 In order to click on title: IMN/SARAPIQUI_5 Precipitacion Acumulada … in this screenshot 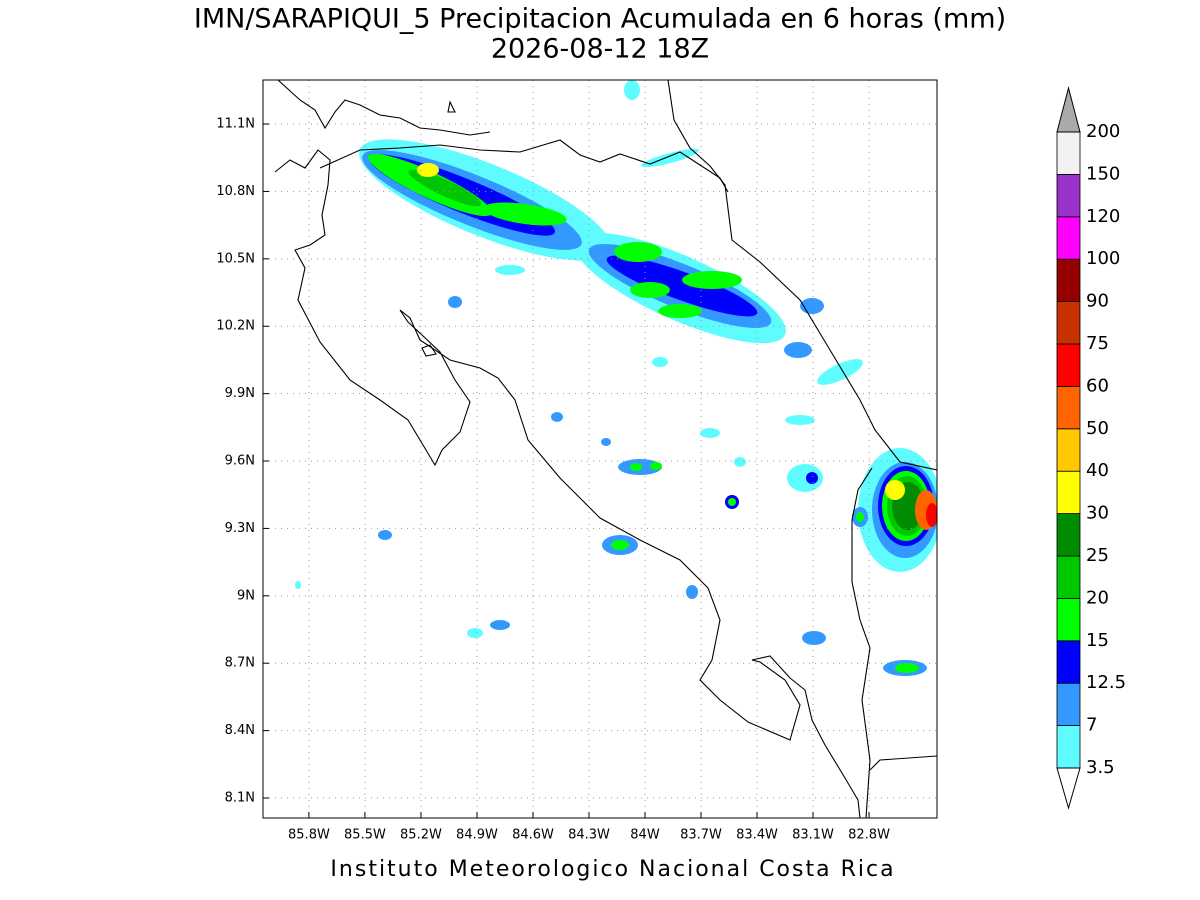, I will do `click(600, 19)`.